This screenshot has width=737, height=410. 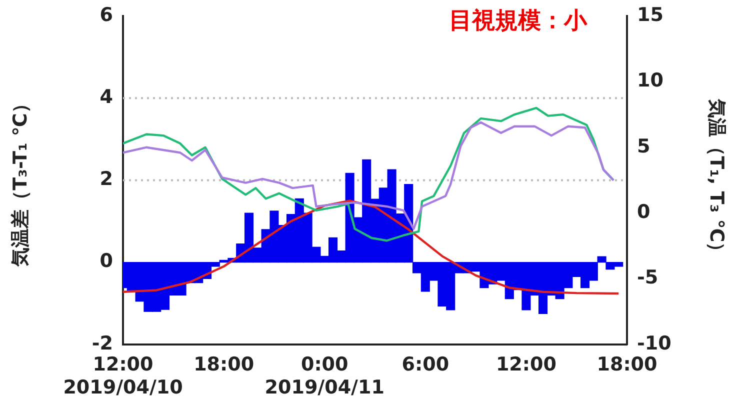 What do you see at coordinates (20, 181) in the screenshot?
I see `y-axis-title: 気温差（T₃-T₁ ℃）` at bounding box center [20, 181].